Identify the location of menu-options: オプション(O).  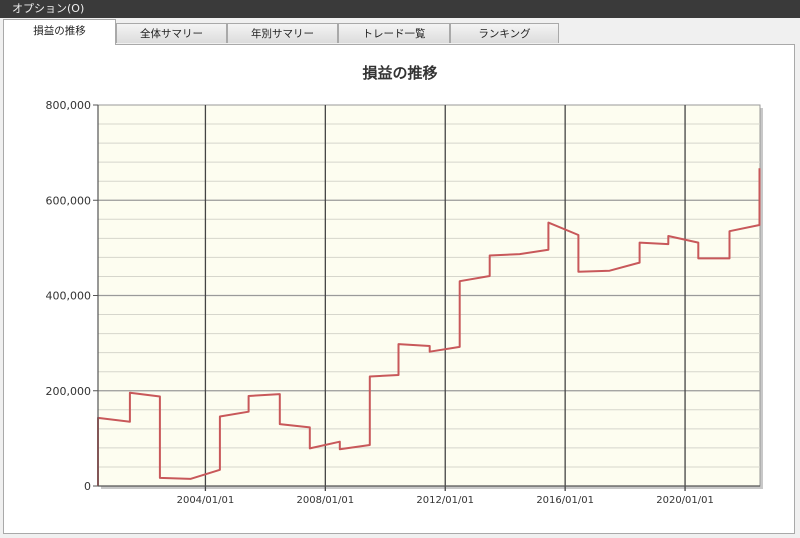
(48, 8).